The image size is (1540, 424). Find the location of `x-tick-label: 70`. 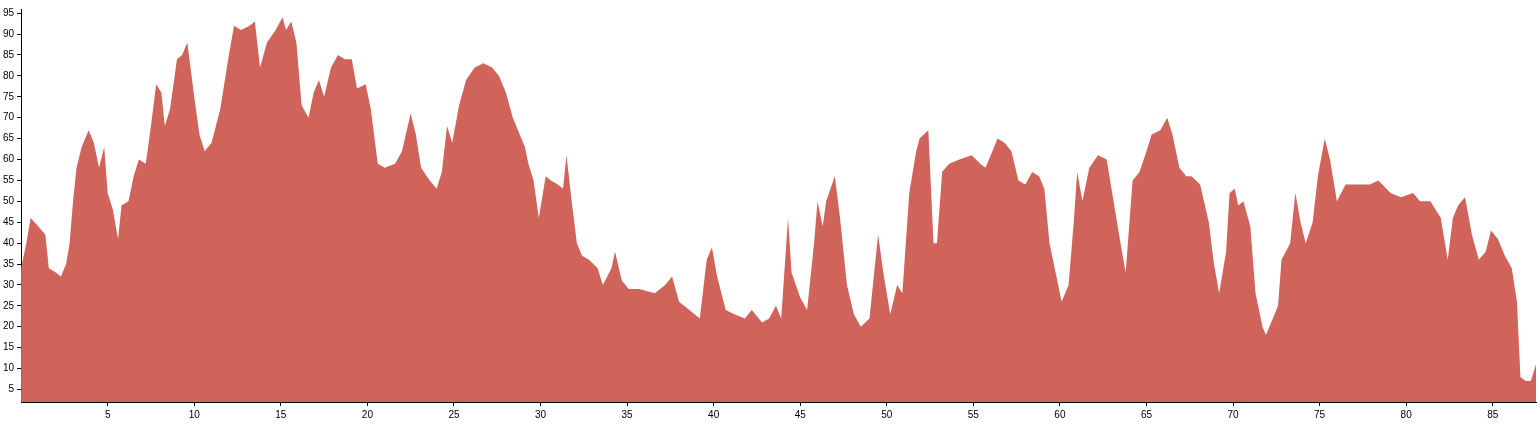

x-tick-label: 70 is located at coordinates (1233, 414).